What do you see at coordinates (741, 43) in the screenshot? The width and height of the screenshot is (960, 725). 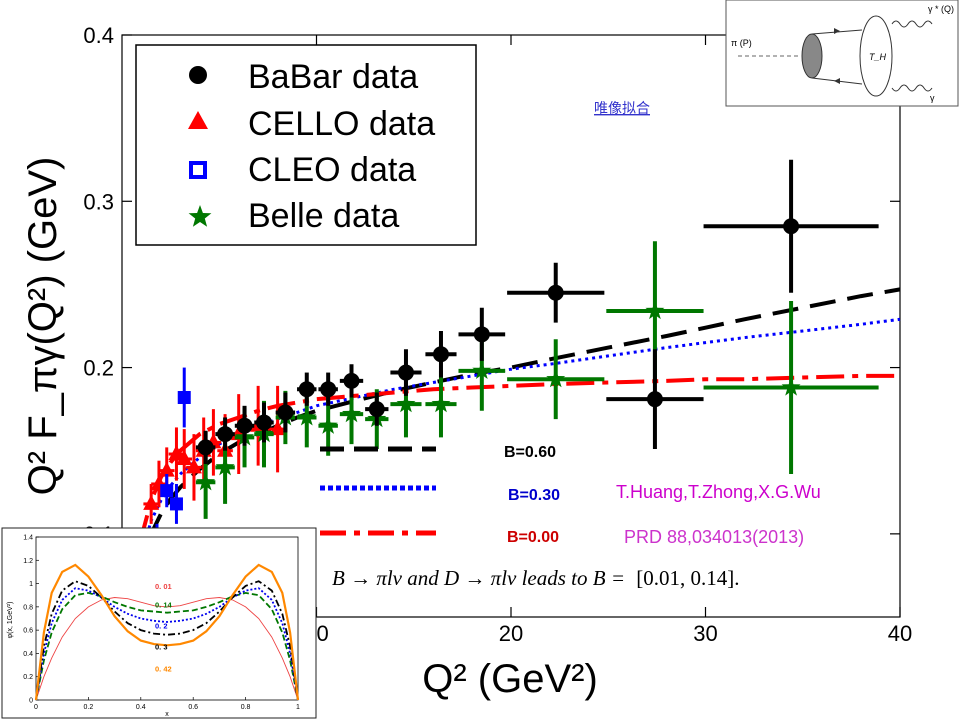 I see `diagram-label-pion: π (P)` at bounding box center [741, 43].